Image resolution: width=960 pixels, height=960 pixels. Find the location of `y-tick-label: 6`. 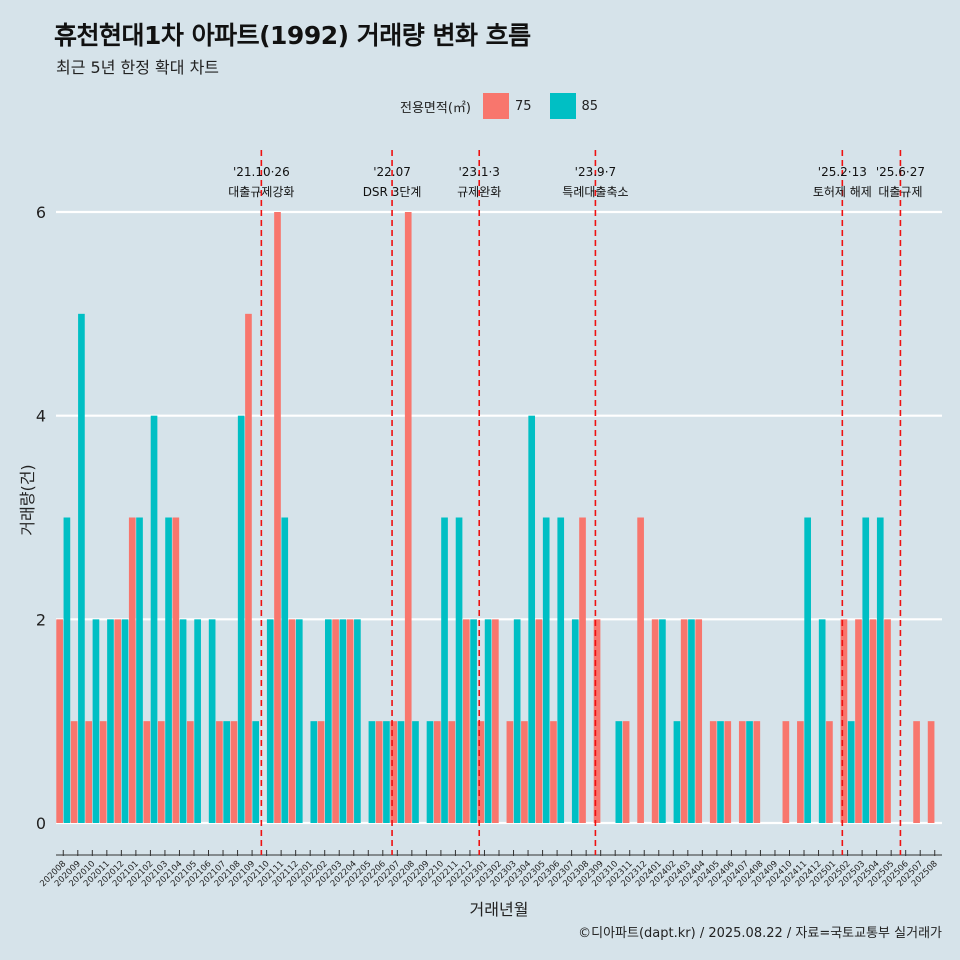

y-tick-label: 6 is located at coordinates (41, 212).